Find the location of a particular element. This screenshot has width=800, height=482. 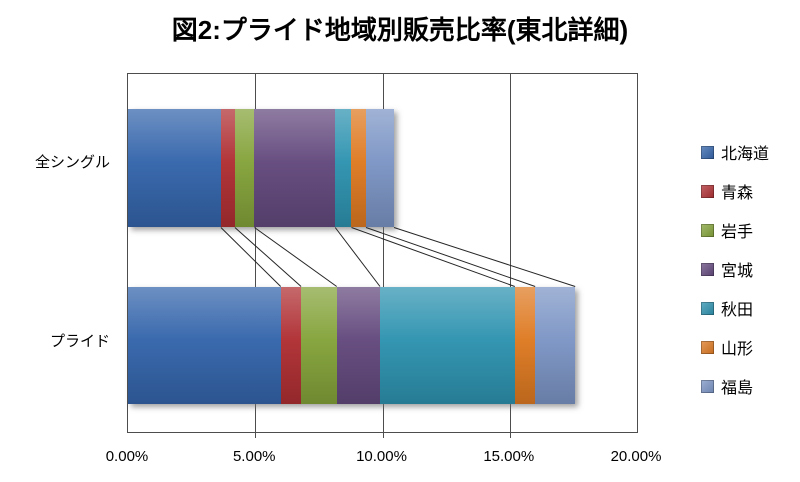

series-connector-lines is located at coordinates (398, 257).